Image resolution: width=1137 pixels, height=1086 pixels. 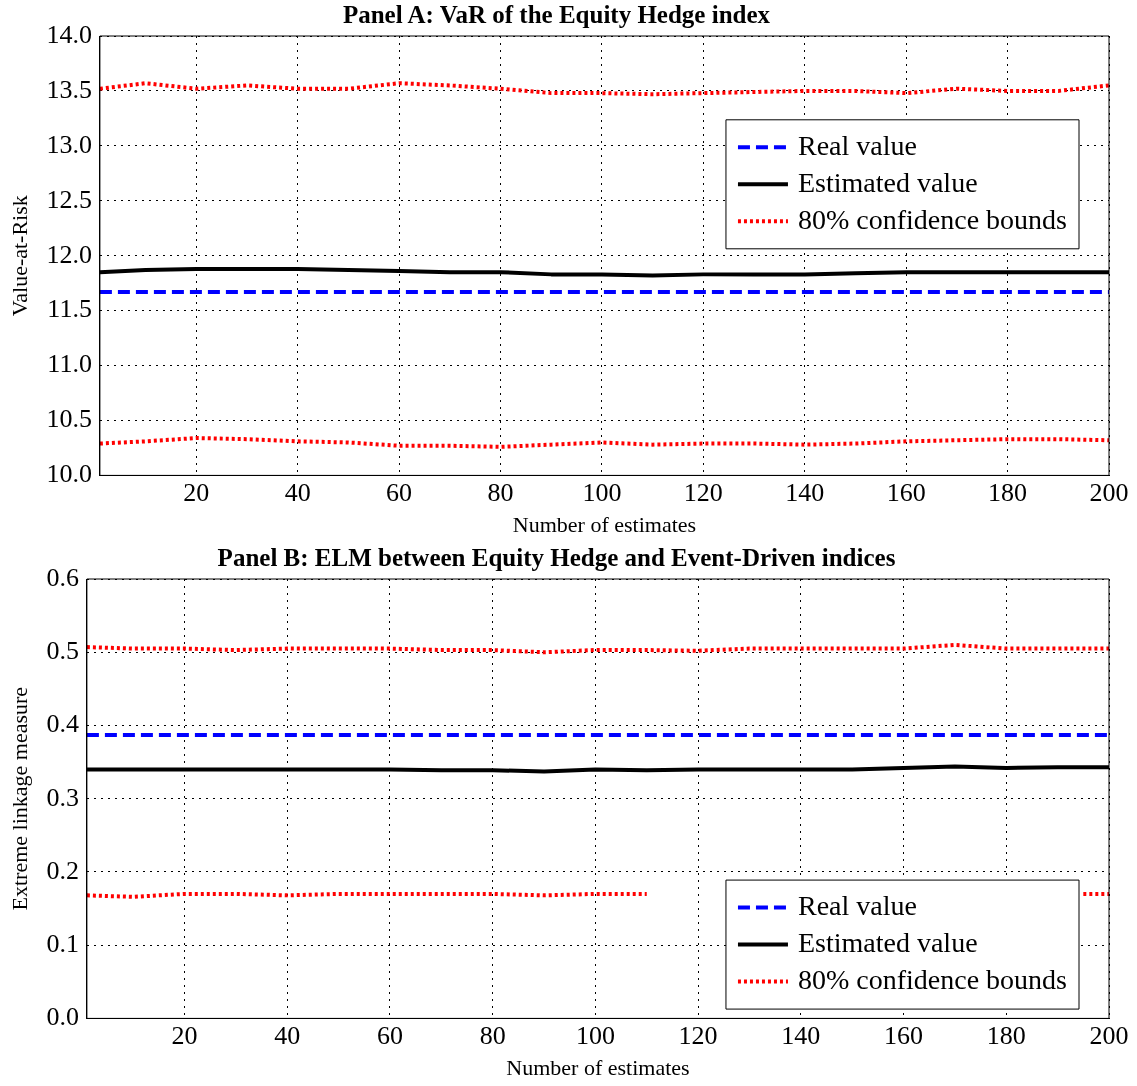 I want to click on y-tick-label: 13.0, so click(x=69, y=144).